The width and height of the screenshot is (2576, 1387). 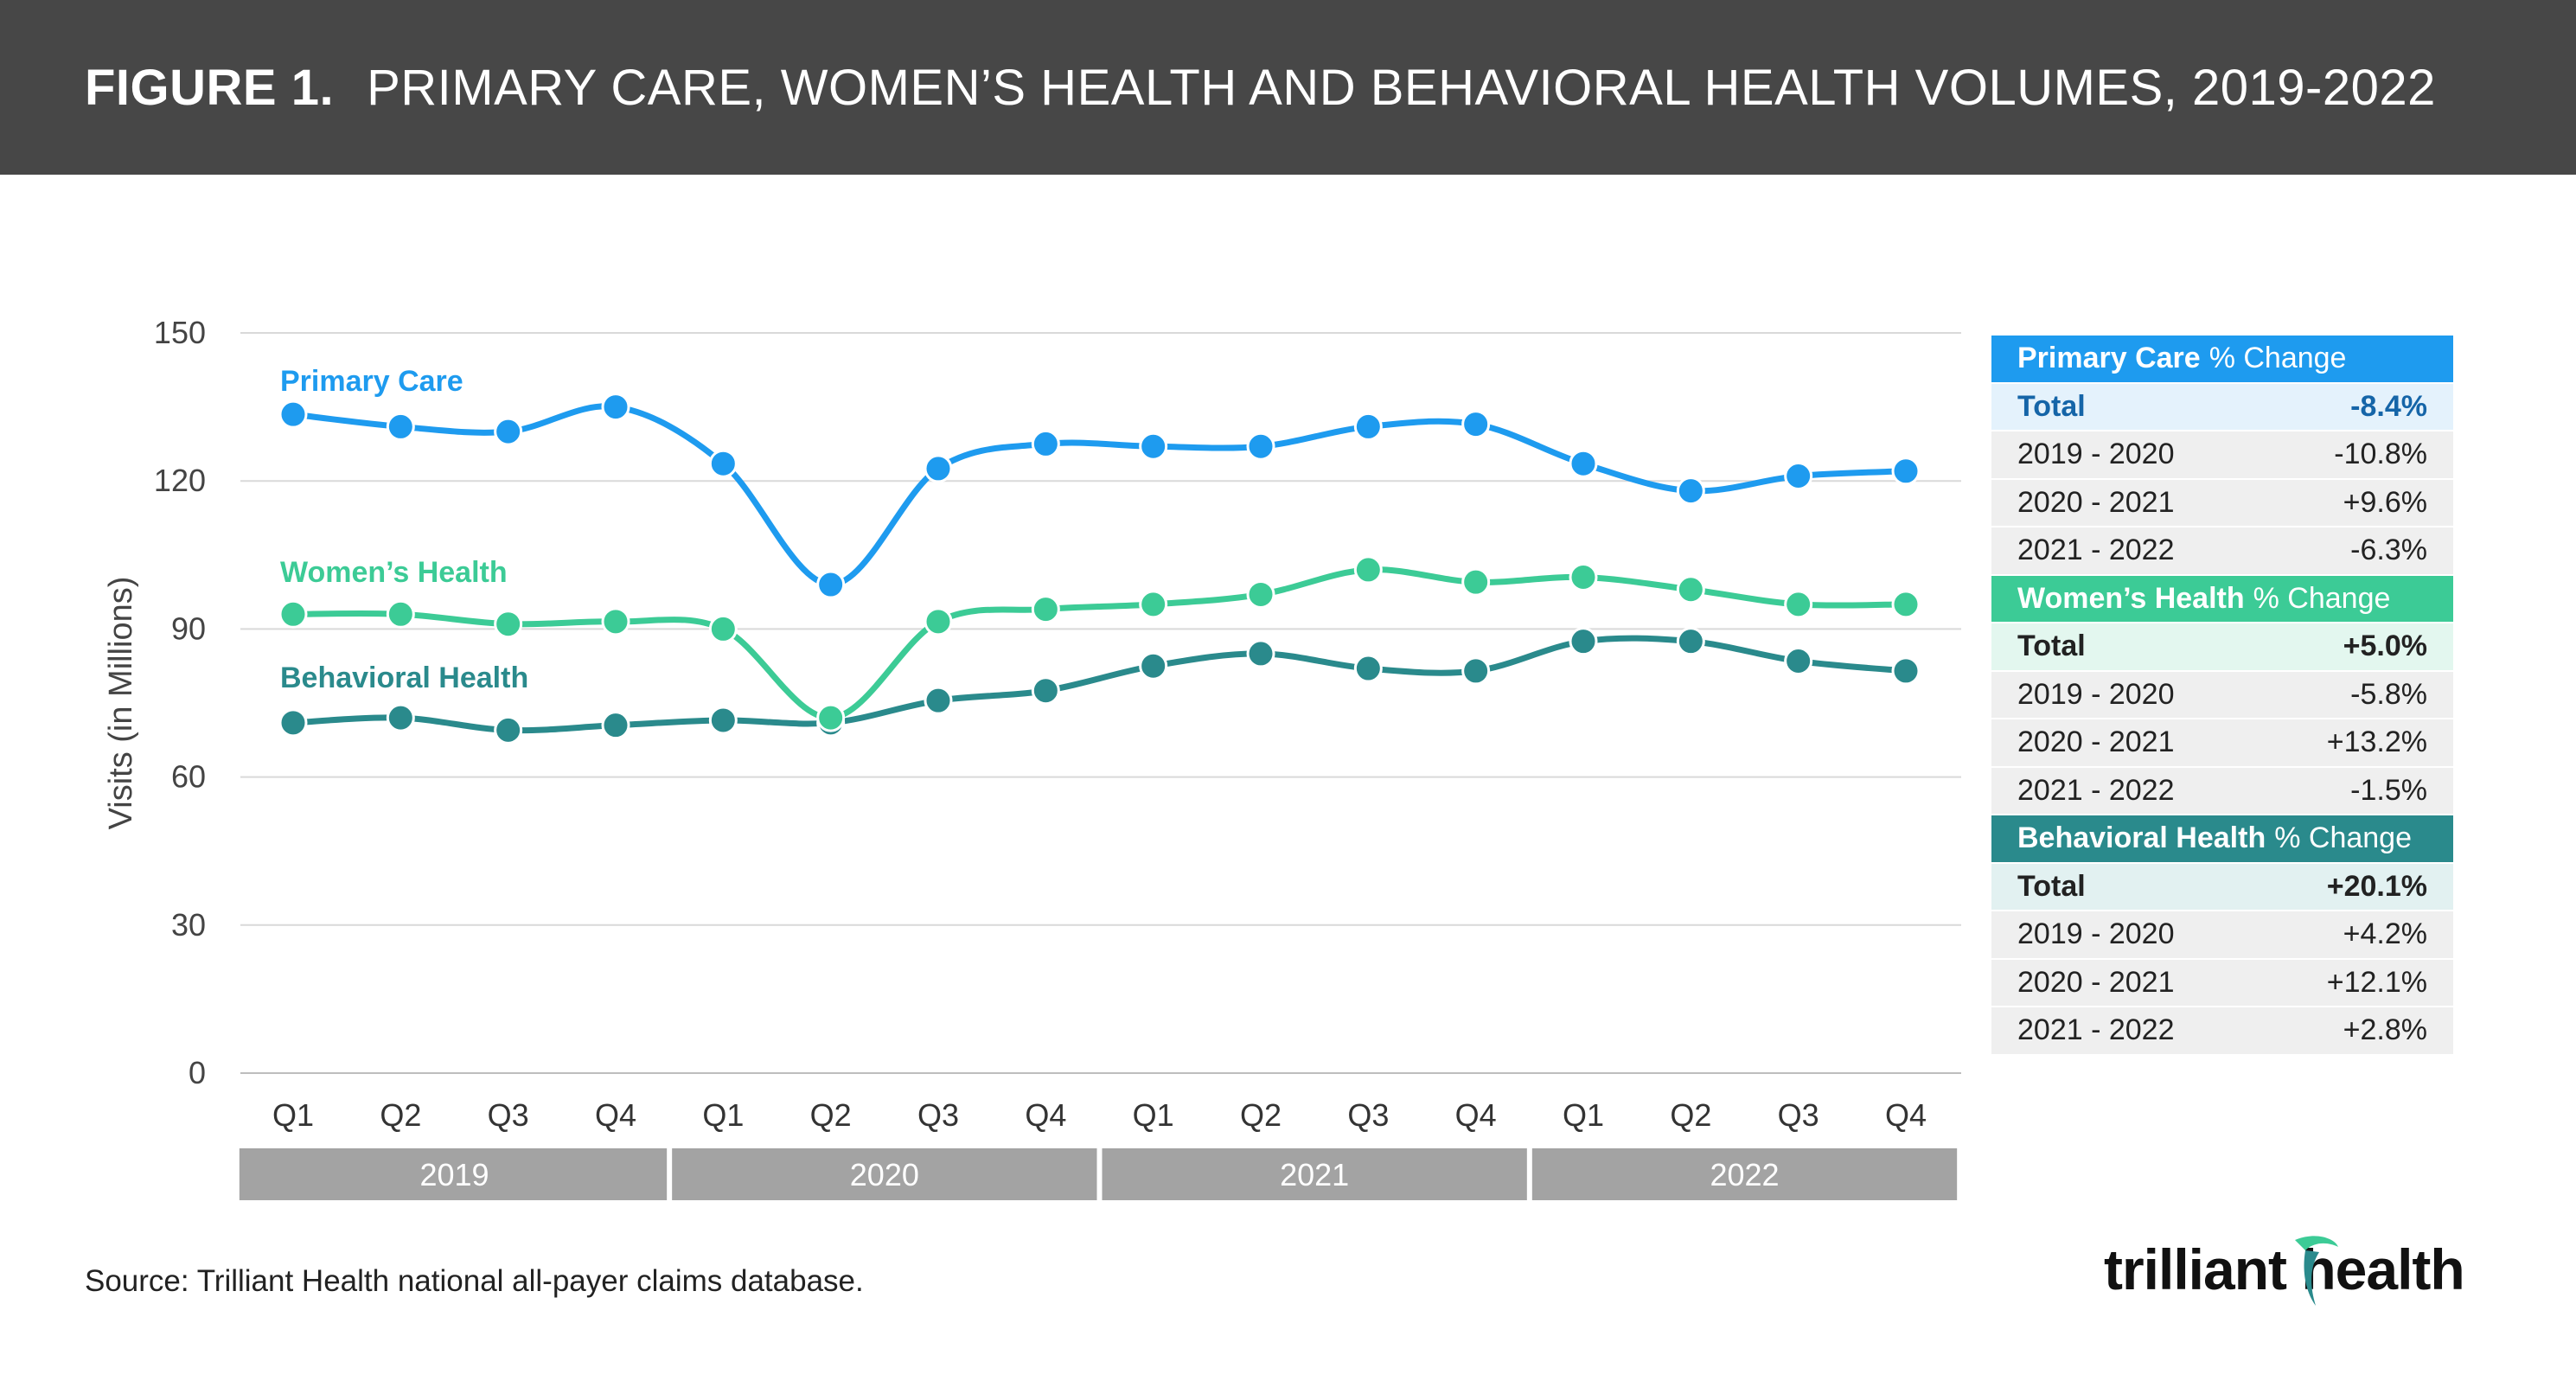 I want to click on period-value: +4.2%, so click(x=2385, y=934).